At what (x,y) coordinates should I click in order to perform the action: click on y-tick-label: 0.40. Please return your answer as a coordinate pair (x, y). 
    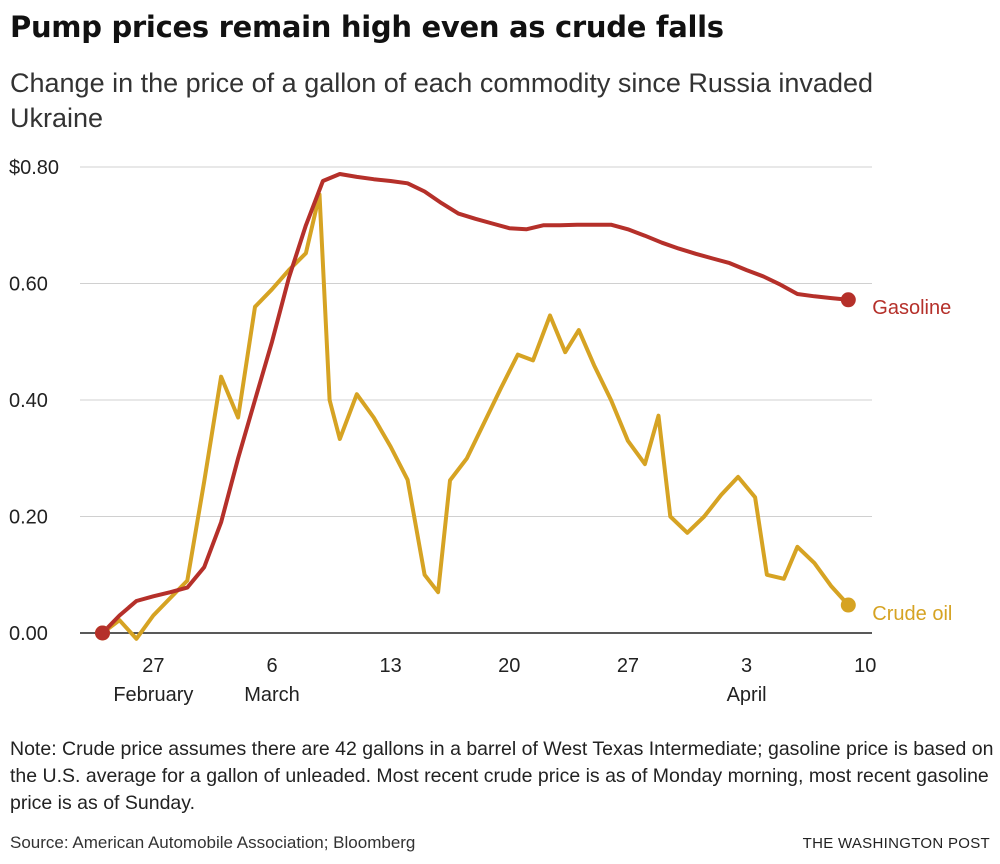
    Looking at the image, I should click on (28, 401).